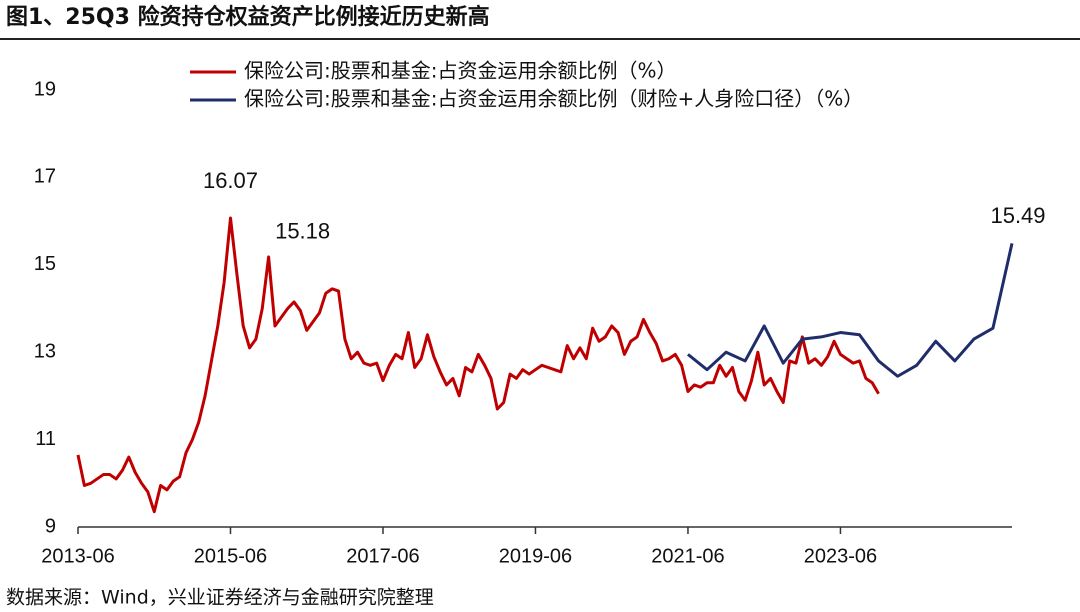  Describe the element at coordinates (687, 556) in the screenshot. I see `x-tick-label: 2021-06` at that location.